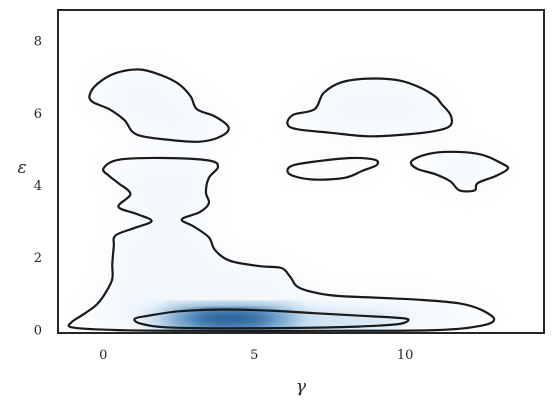 This screenshot has height=403, width=553. Describe the element at coordinates (38, 258) in the screenshot. I see `y-tick-label: 2` at that location.